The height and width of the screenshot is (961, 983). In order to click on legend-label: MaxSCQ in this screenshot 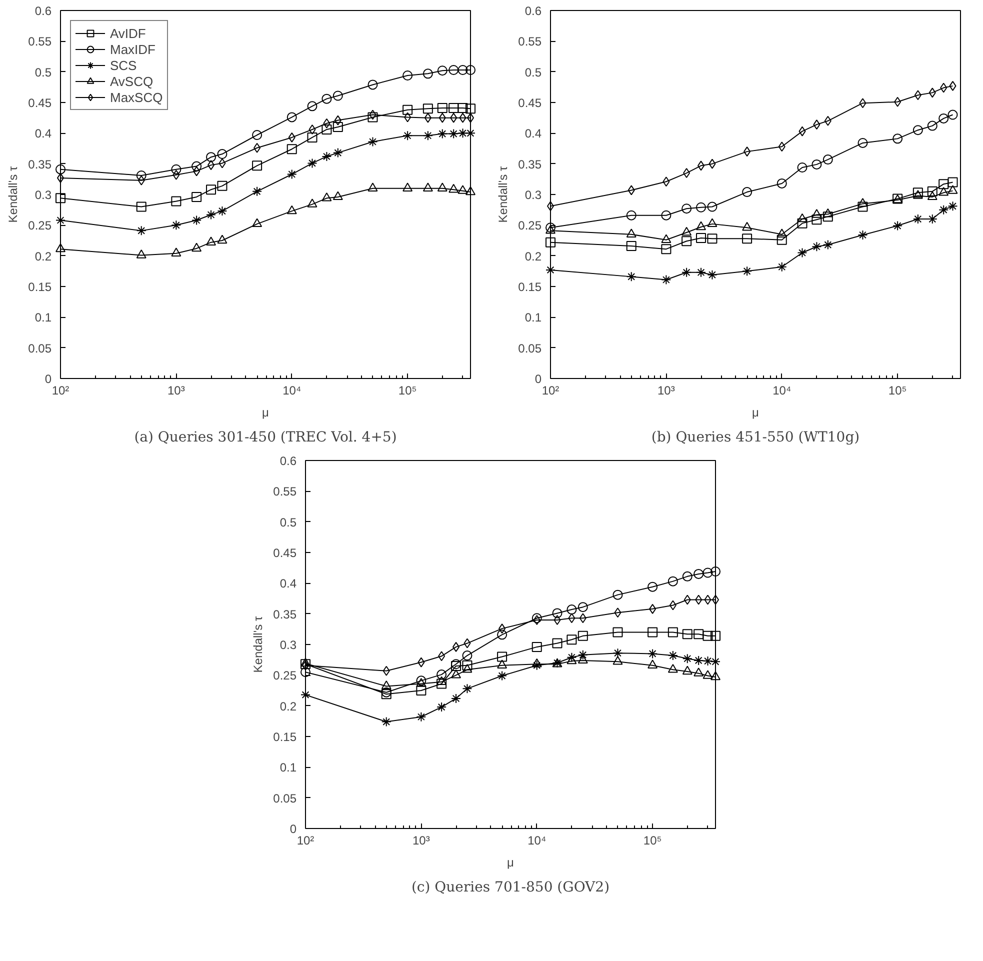, I will do `click(136, 97)`.